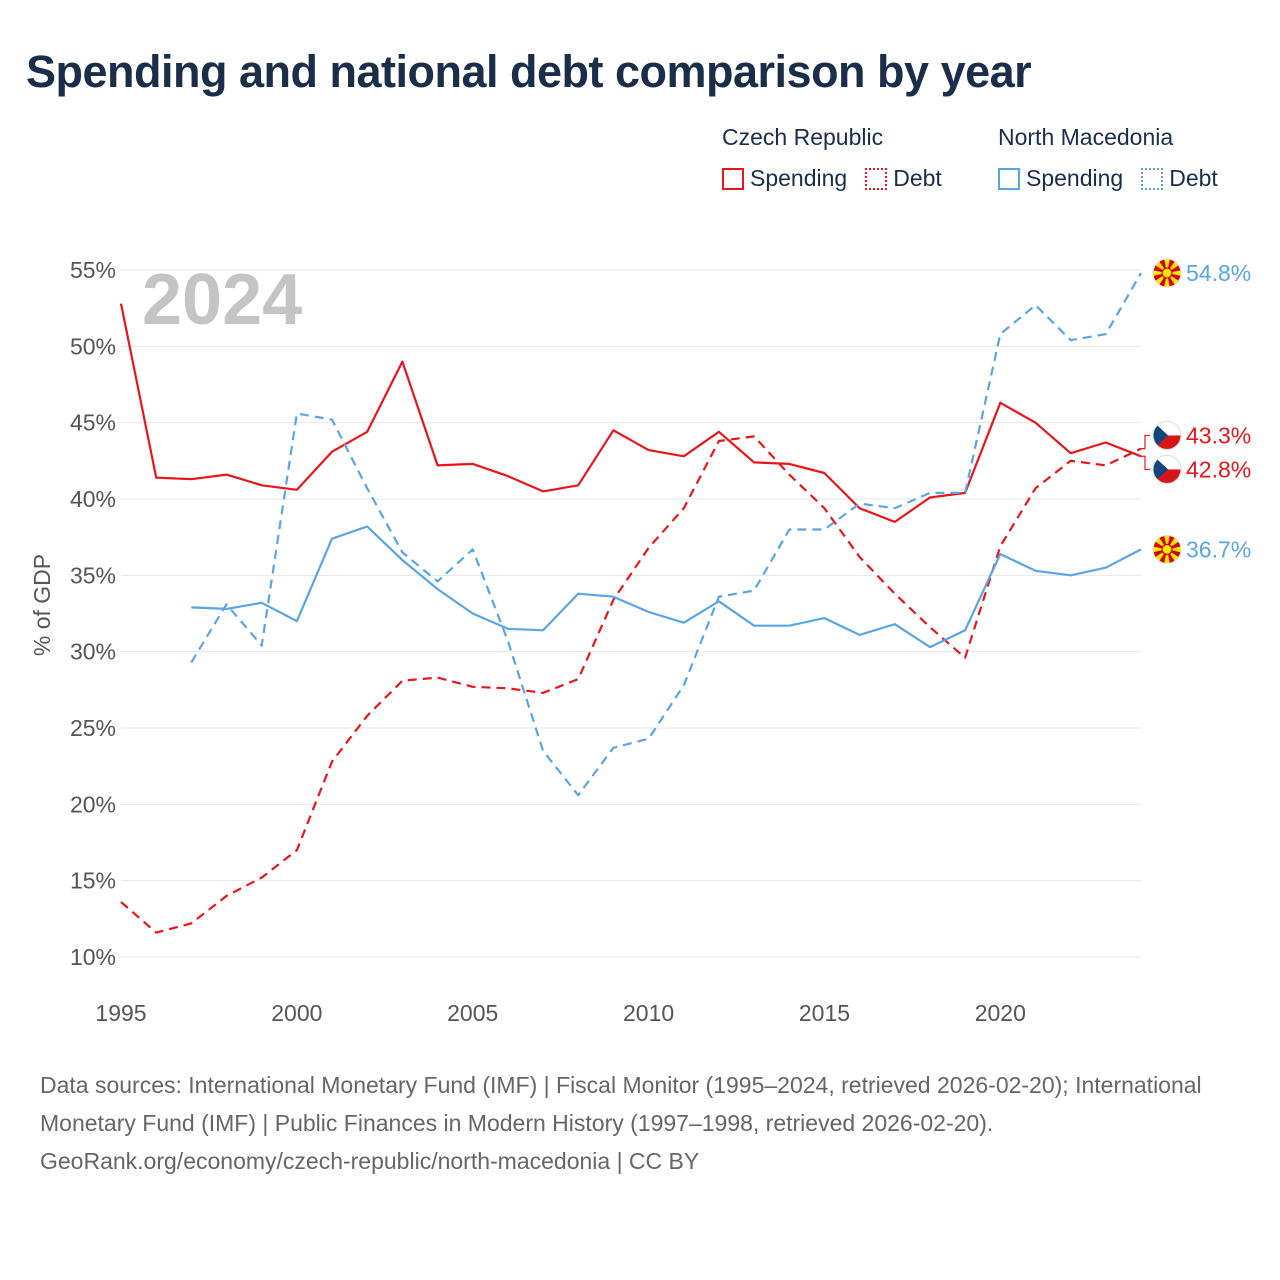 The image size is (1280, 1280). I want to click on legend-country-label: North Macedonia, so click(1086, 137).